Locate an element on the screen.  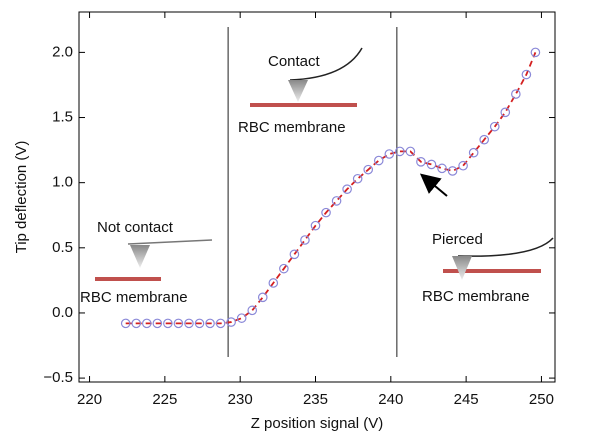
y-tick-label: 2.0 is located at coordinates (62, 51).